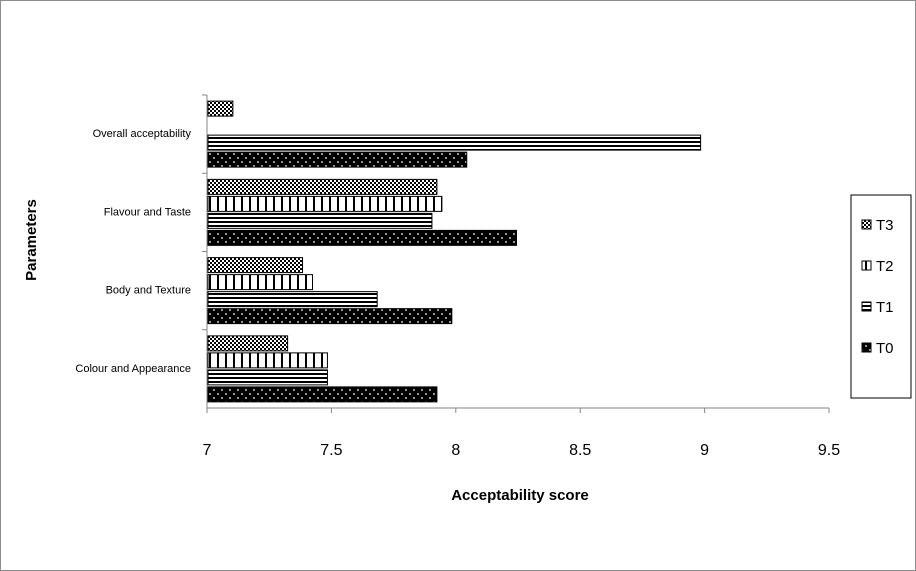  What do you see at coordinates (331, 450) in the screenshot?
I see `x-tick-label: 7.5` at bounding box center [331, 450].